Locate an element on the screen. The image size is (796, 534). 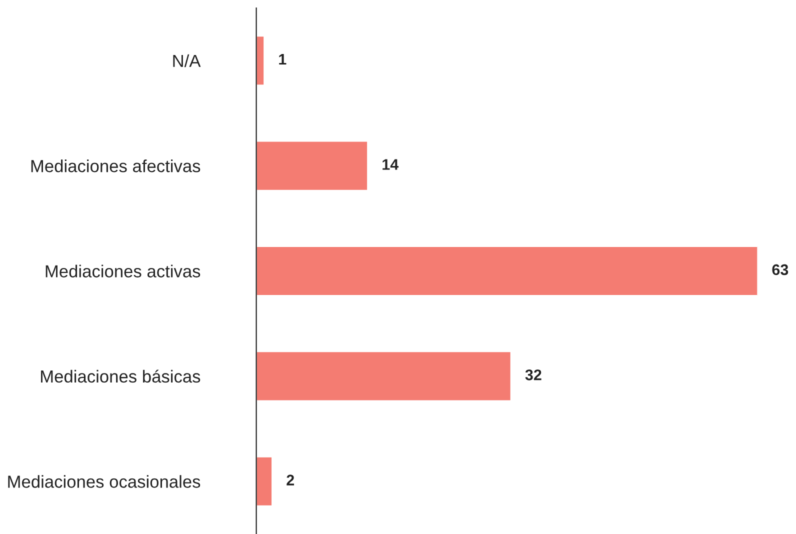
data-label: 14 is located at coordinates (390, 164).